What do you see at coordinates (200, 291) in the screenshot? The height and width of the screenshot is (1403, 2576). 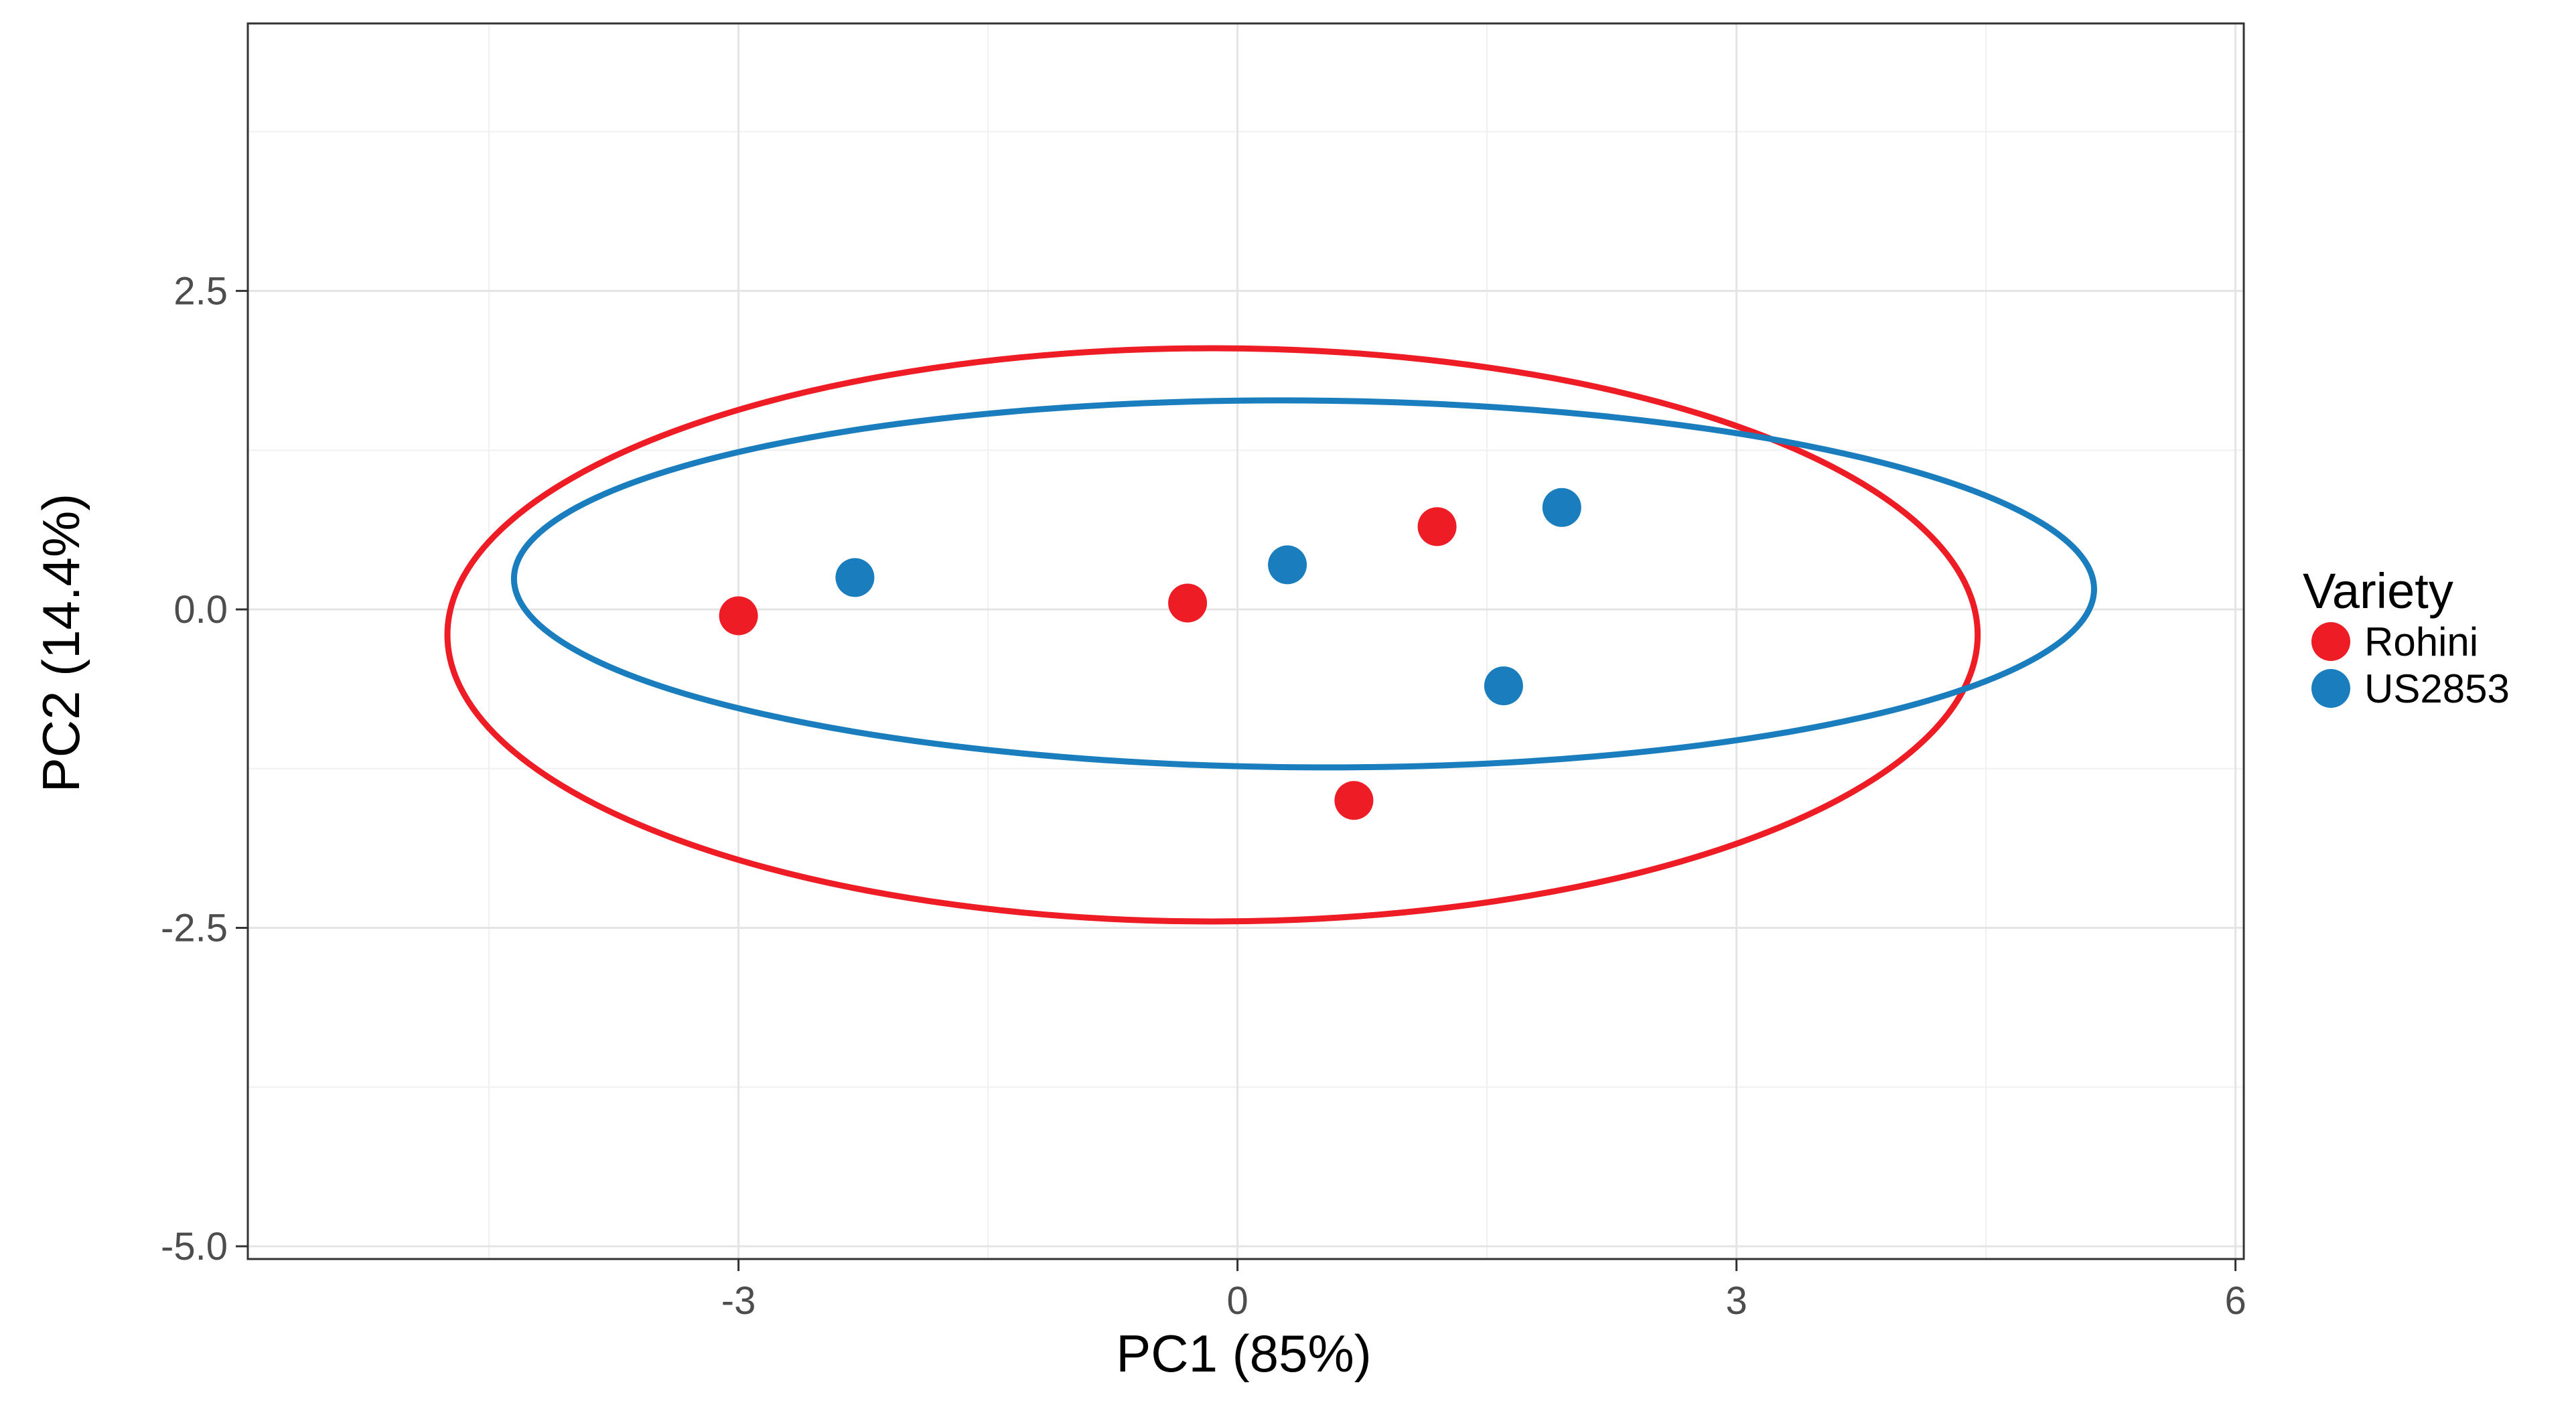 I see `y-tick-label: 2.5` at bounding box center [200, 291].